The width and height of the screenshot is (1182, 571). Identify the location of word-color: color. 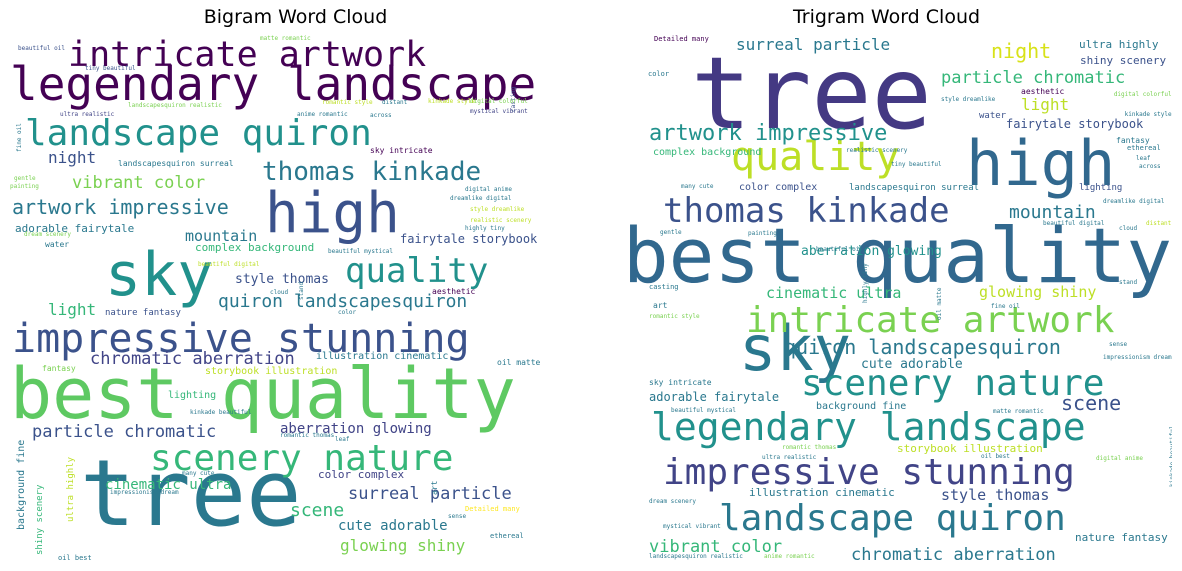
(347, 312).